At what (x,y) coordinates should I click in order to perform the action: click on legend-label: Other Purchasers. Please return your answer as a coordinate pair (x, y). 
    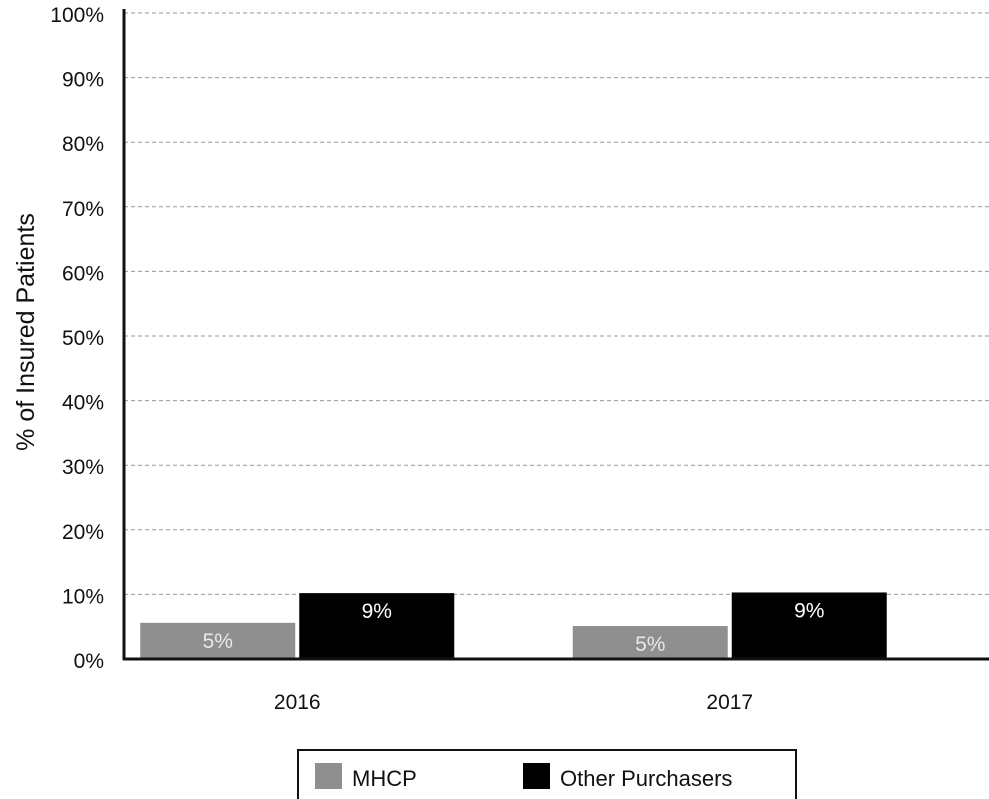
    Looking at the image, I should click on (646, 778).